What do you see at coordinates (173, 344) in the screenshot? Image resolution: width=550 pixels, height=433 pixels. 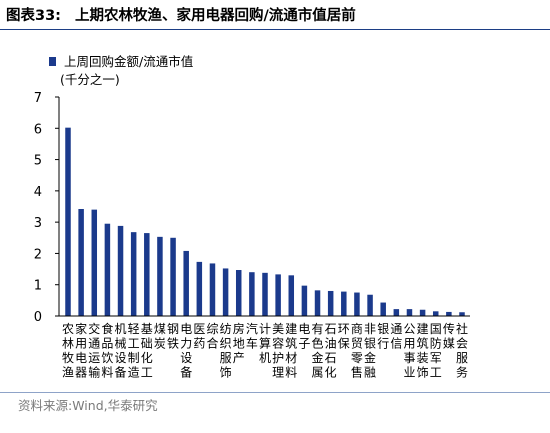 I see `category-label-char: 铁` at bounding box center [173, 344].